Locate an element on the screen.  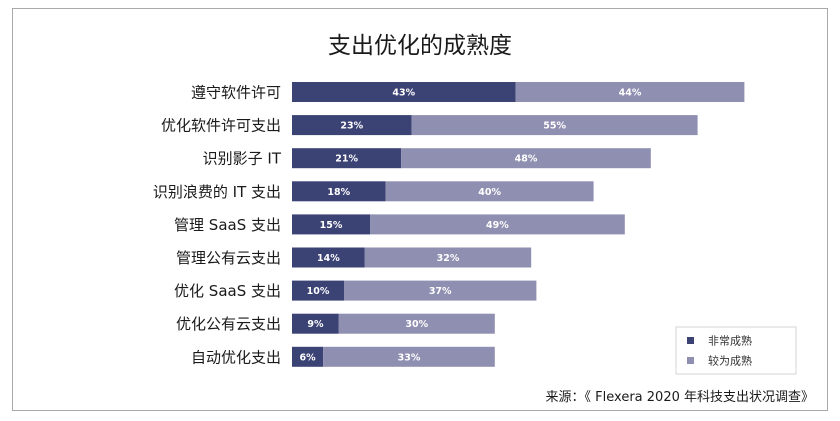
category-label: 优化公有云支出 is located at coordinates (228, 324).